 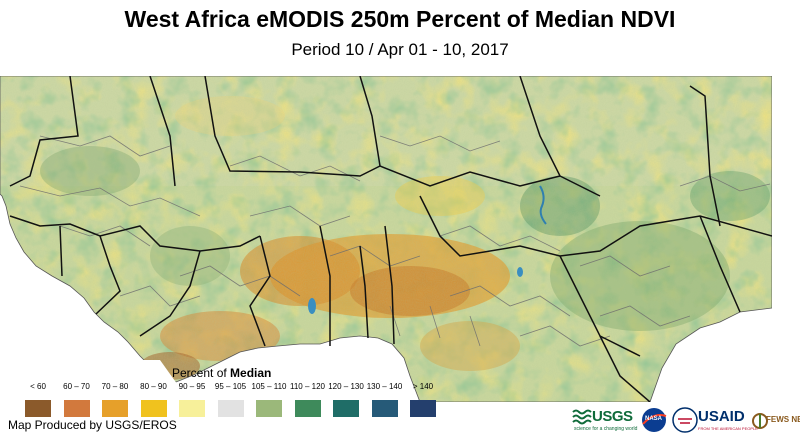 What do you see at coordinates (77, 399) in the screenshot?
I see `legend-class-1: 60 – 70` at bounding box center [77, 399].